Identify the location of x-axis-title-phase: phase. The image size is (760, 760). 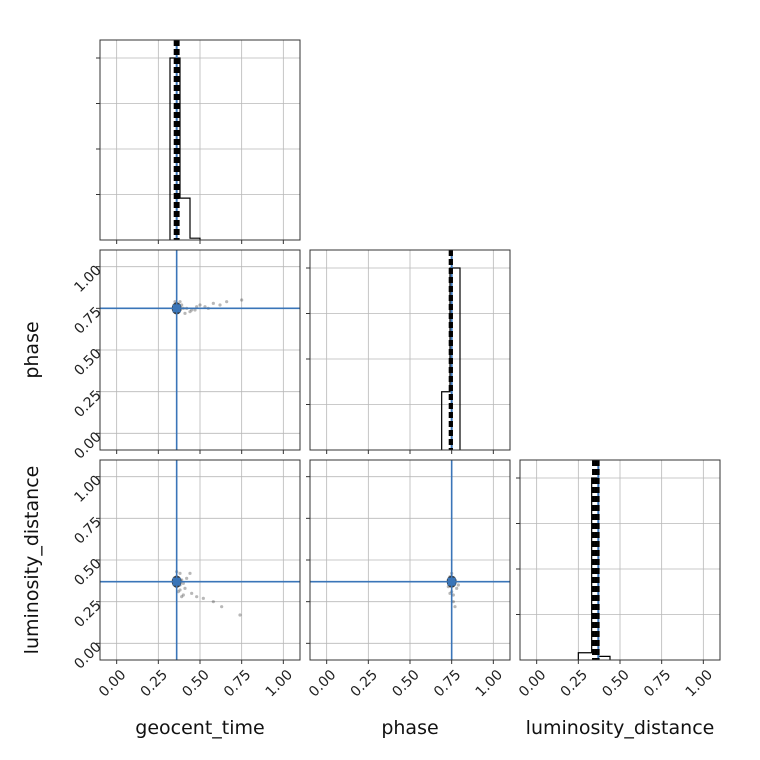
(409, 728).